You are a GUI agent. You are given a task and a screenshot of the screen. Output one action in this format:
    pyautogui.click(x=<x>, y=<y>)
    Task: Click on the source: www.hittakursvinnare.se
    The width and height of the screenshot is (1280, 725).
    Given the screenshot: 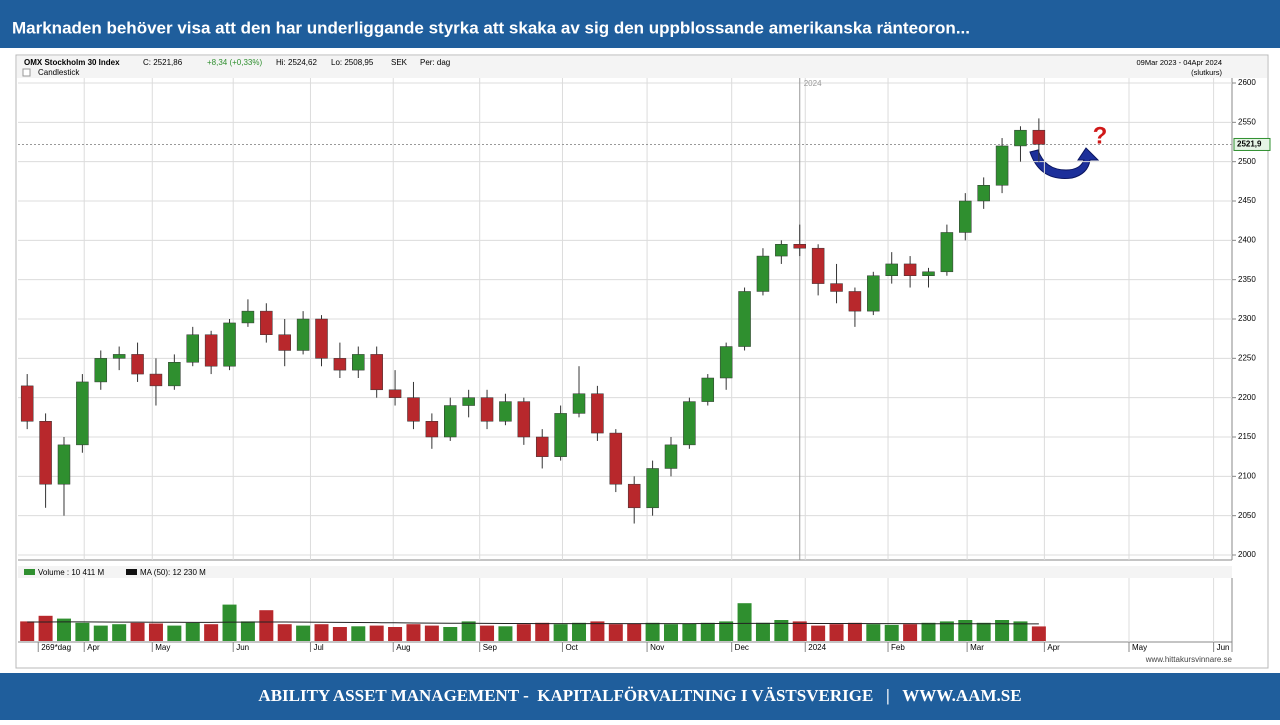 What is the action you would take?
    pyautogui.click(x=1189, y=659)
    